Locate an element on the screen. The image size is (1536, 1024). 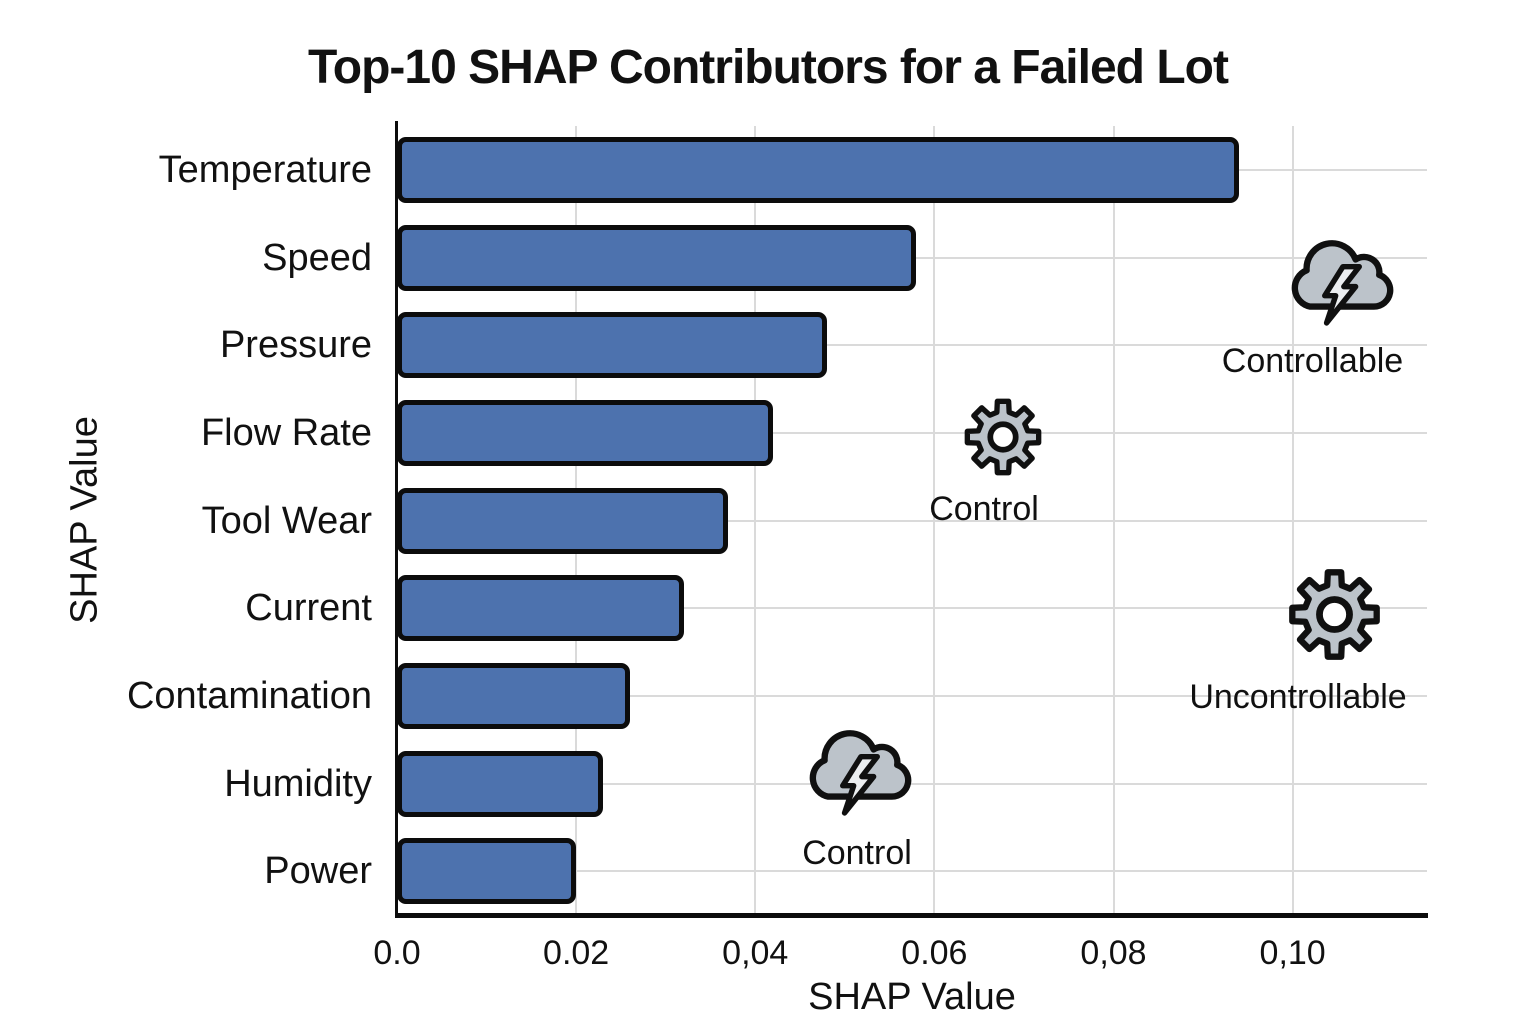
bar-speed is located at coordinates (657, 257).